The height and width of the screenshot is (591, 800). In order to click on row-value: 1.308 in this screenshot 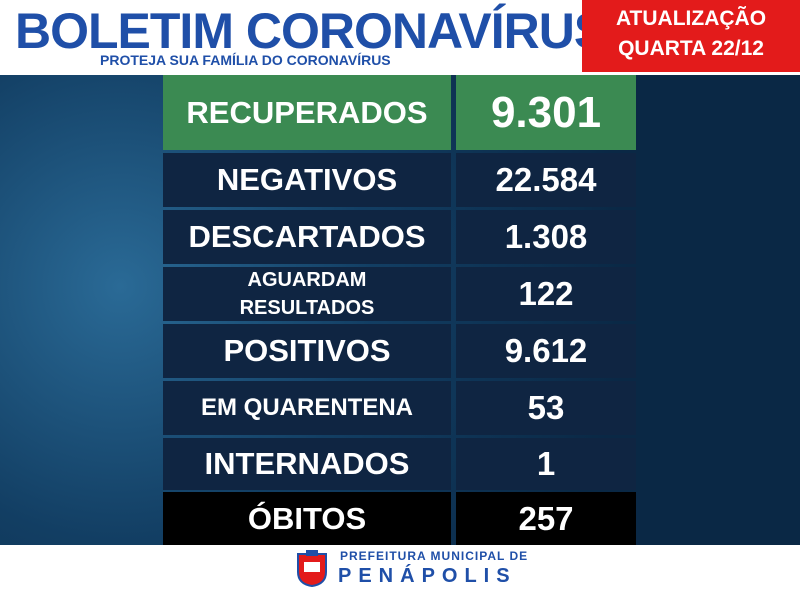, I will do `click(546, 237)`.